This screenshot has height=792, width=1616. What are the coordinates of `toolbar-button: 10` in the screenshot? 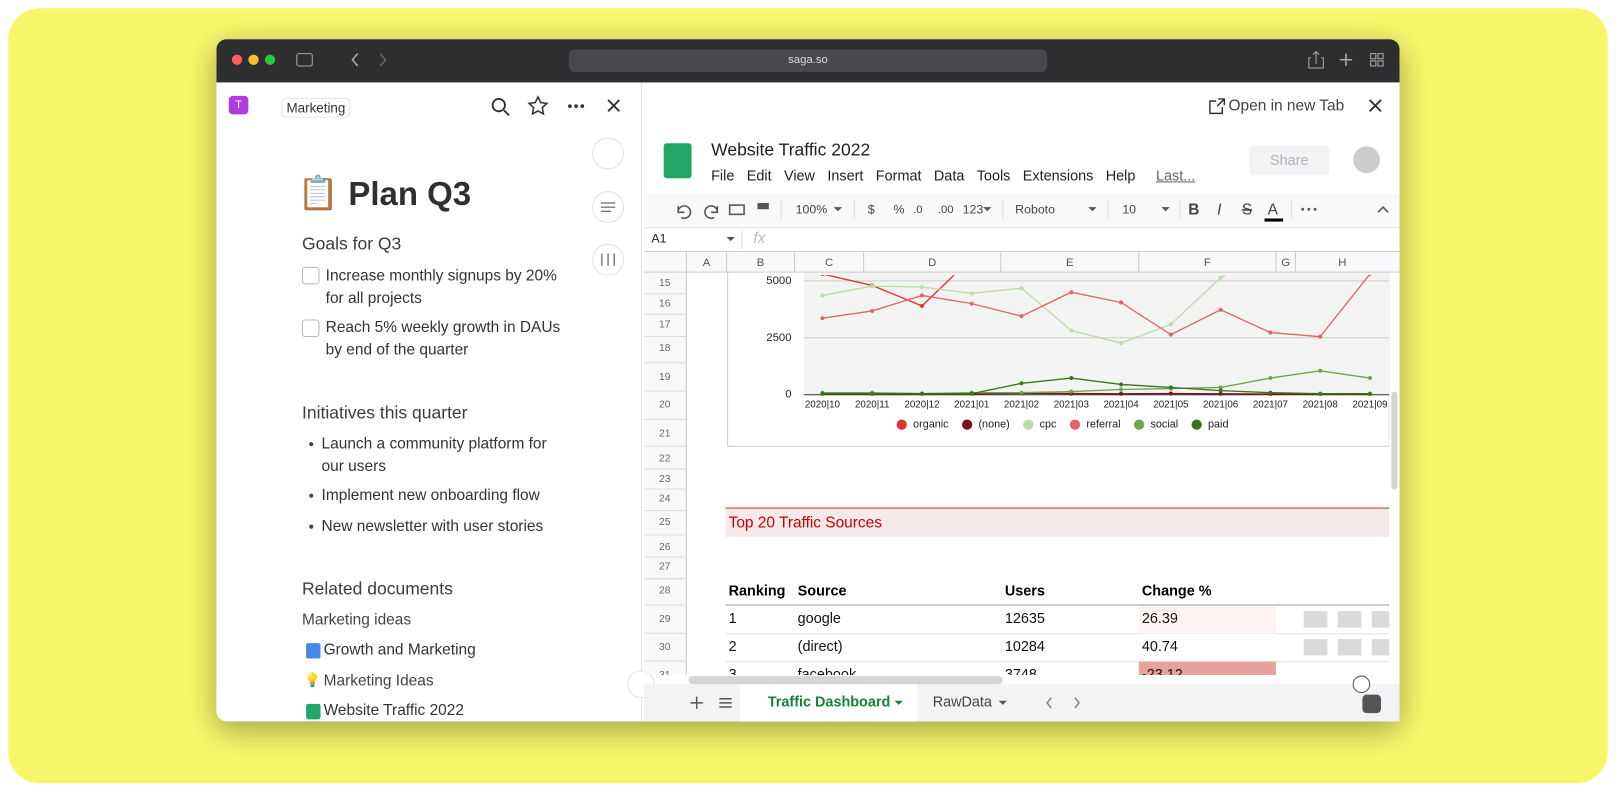 It's located at (1129, 210).